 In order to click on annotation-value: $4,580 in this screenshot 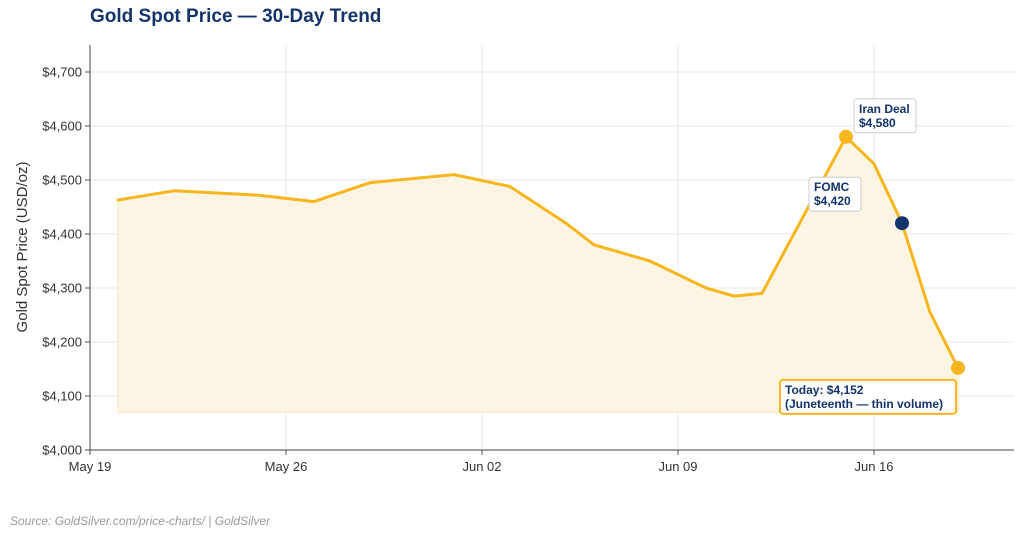, I will do `click(877, 123)`.